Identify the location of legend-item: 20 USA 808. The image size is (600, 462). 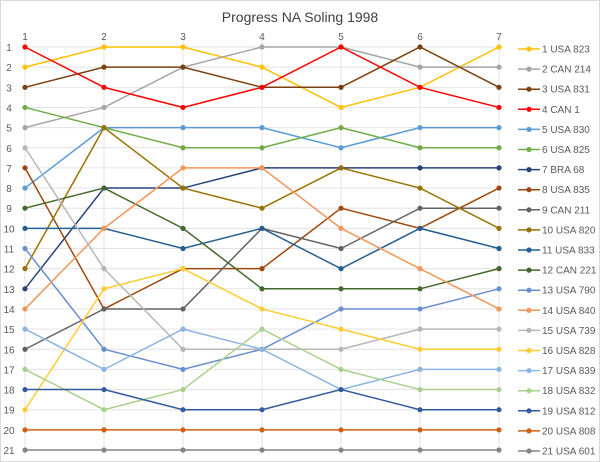
(557, 431).